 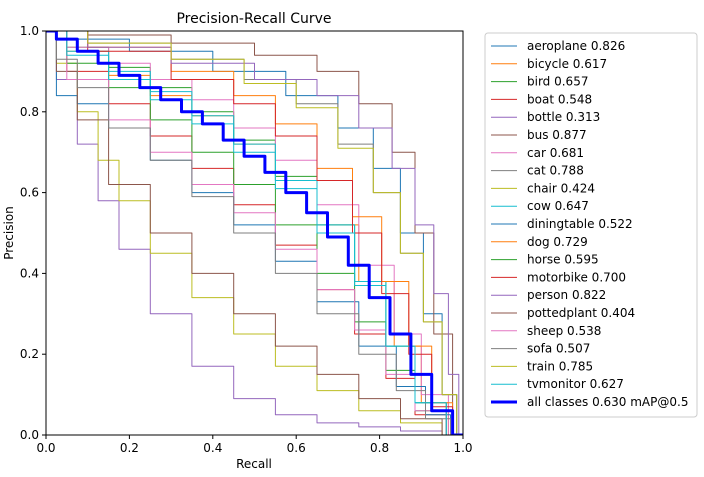 I want to click on x-tick-label: 0.4, so click(x=212, y=448).